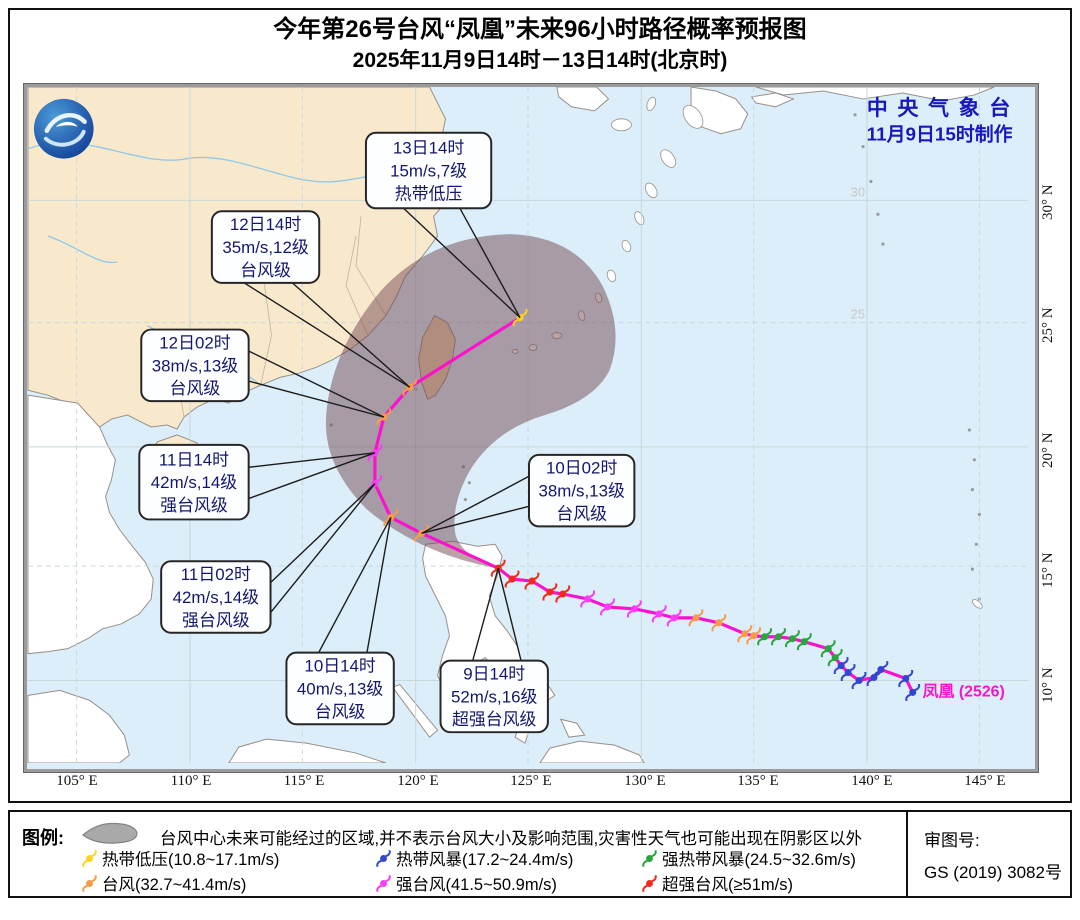 The height and width of the screenshot is (920, 1080). I want to click on callout-text: 11日02时, so click(216, 574).